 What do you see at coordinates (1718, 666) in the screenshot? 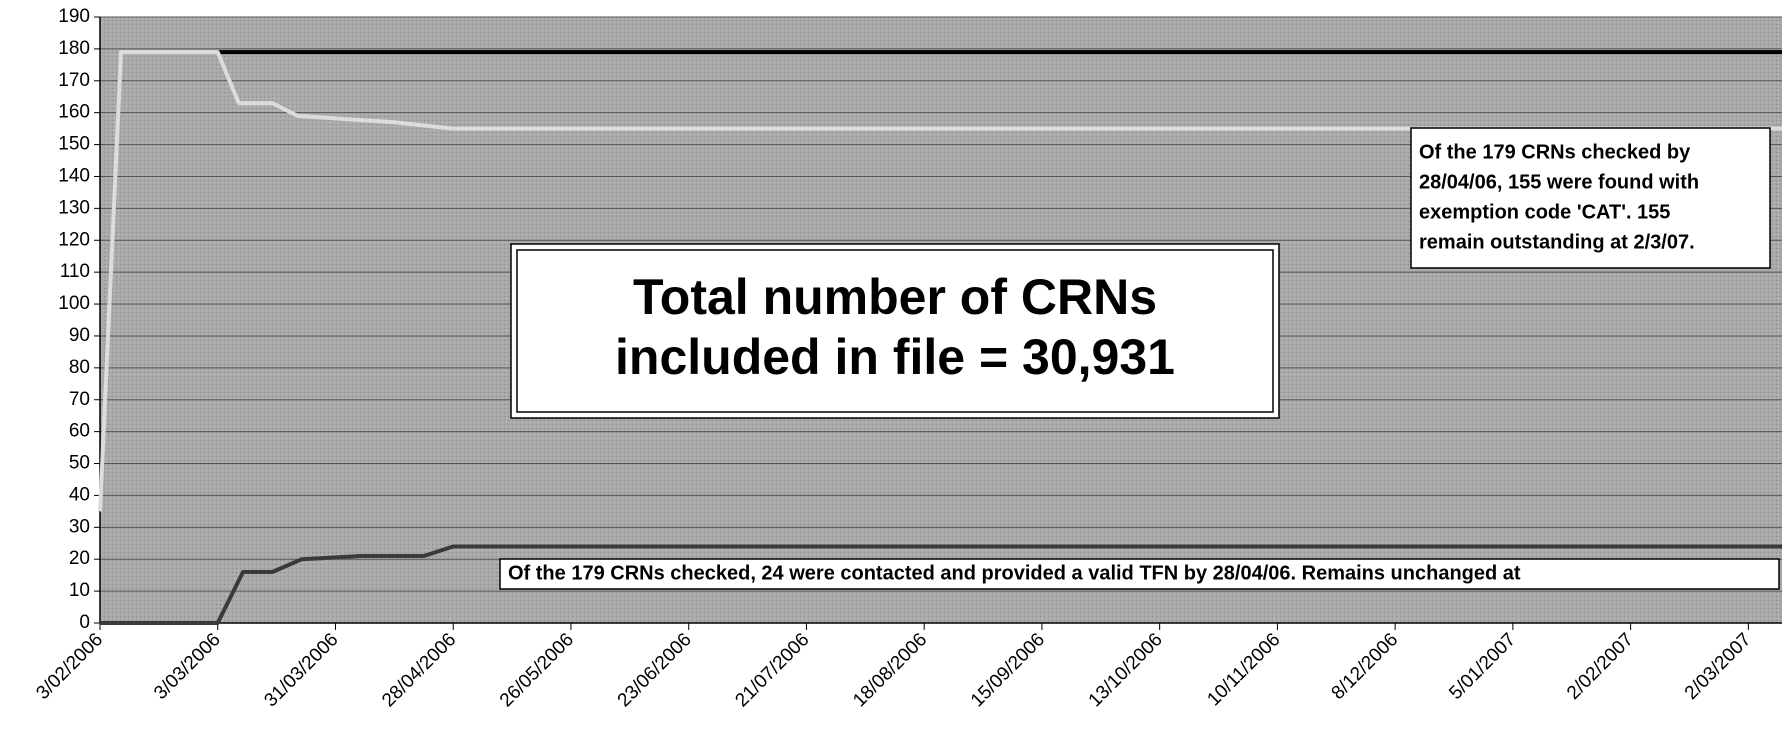
I see `x-tick-label: 2/03/2007` at bounding box center [1718, 666].